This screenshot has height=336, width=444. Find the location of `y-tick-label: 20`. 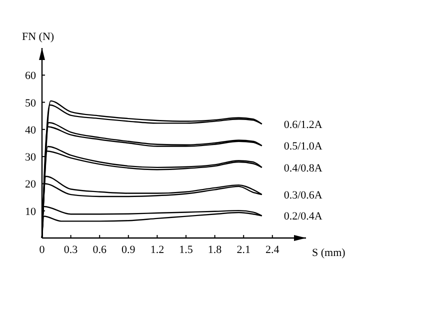

y-tick-label: 20 is located at coordinates (30, 184).